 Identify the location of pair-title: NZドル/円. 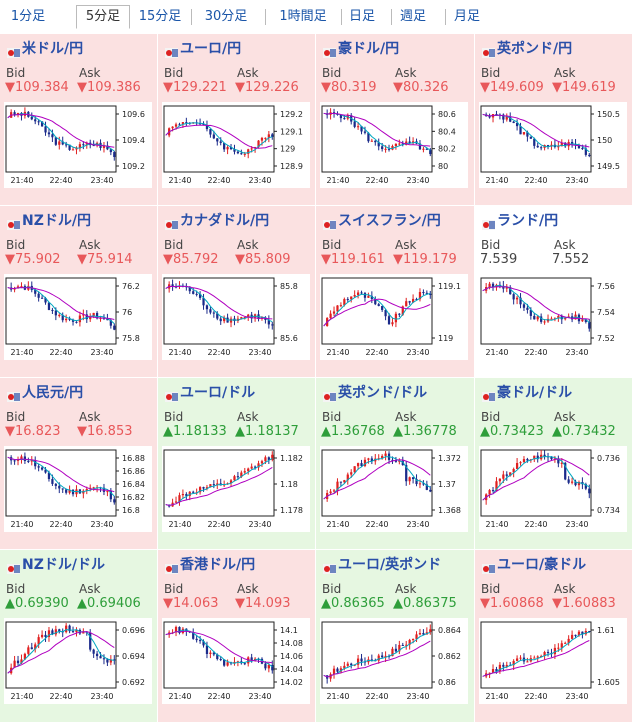
(56, 221).